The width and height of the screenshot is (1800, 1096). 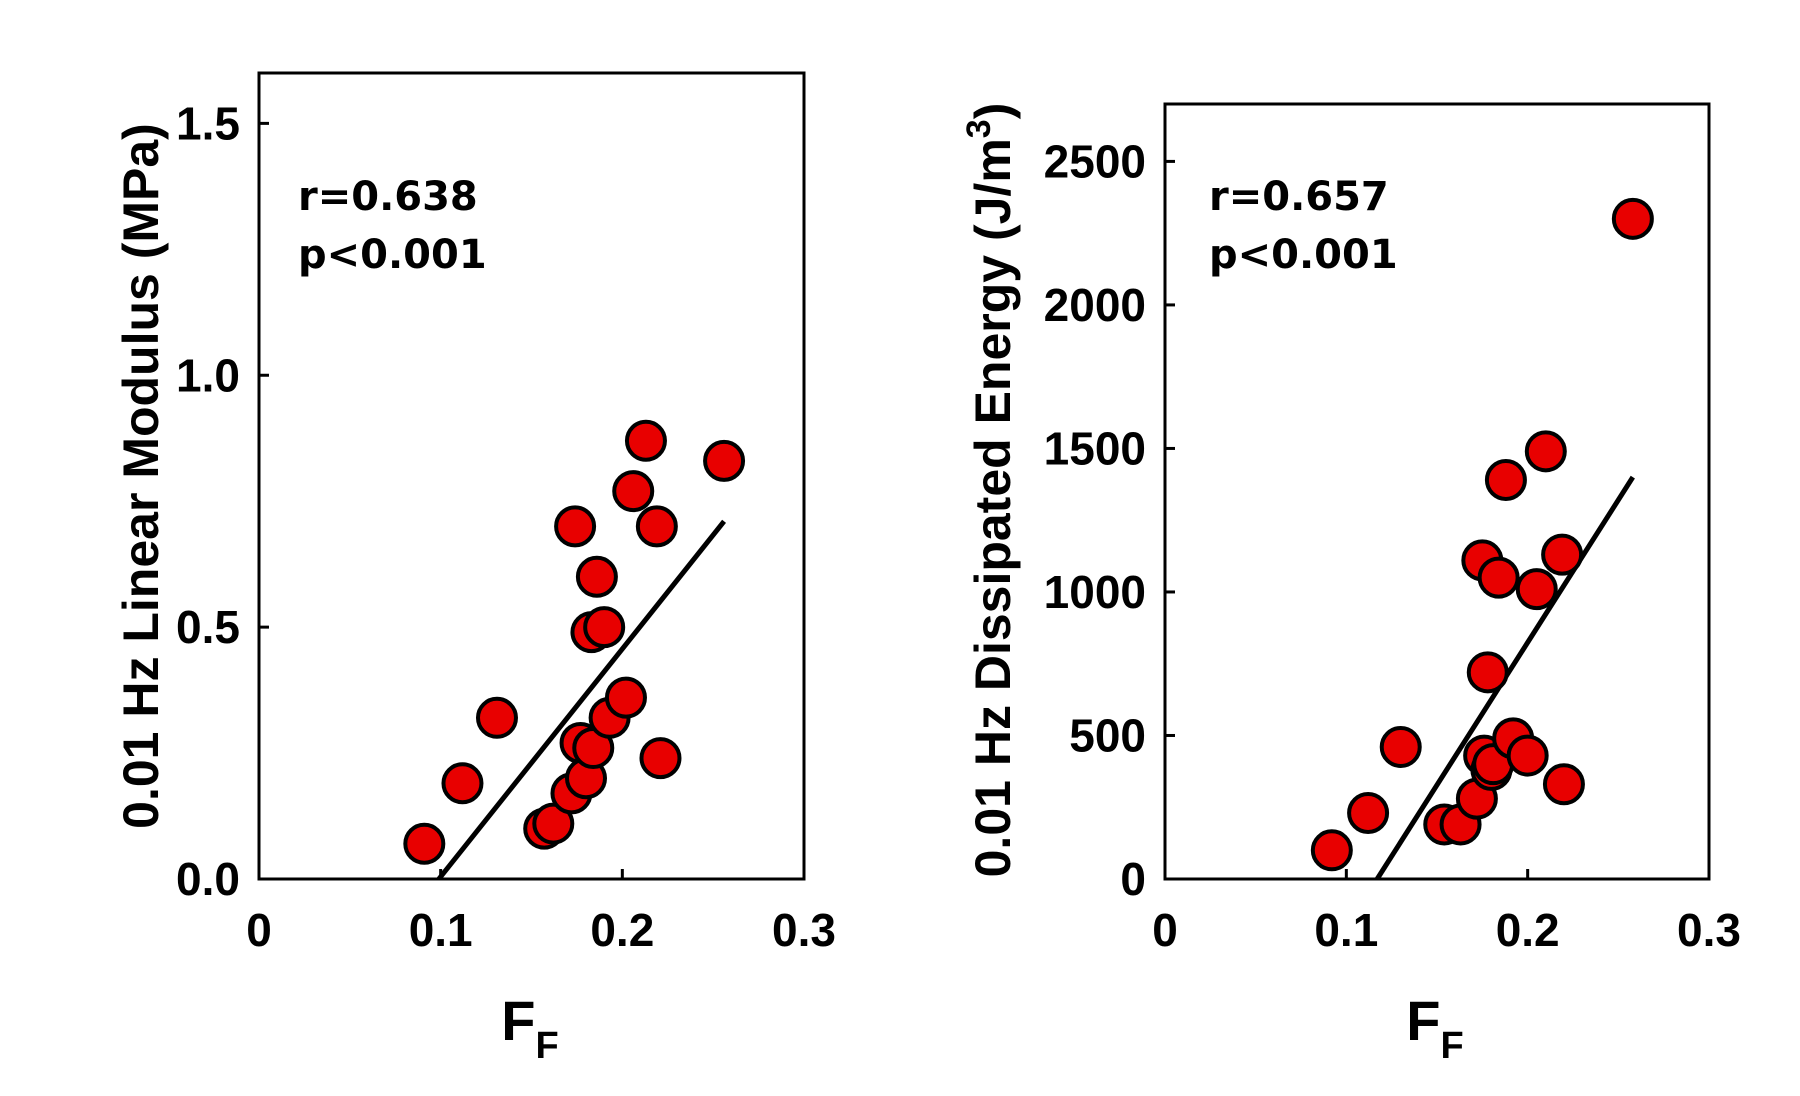 What do you see at coordinates (1446, 912) in the screenshot?
I see `panel2-x-ticks: 0 0.1 0.2 0.3` at bounding box center [1446, 912].